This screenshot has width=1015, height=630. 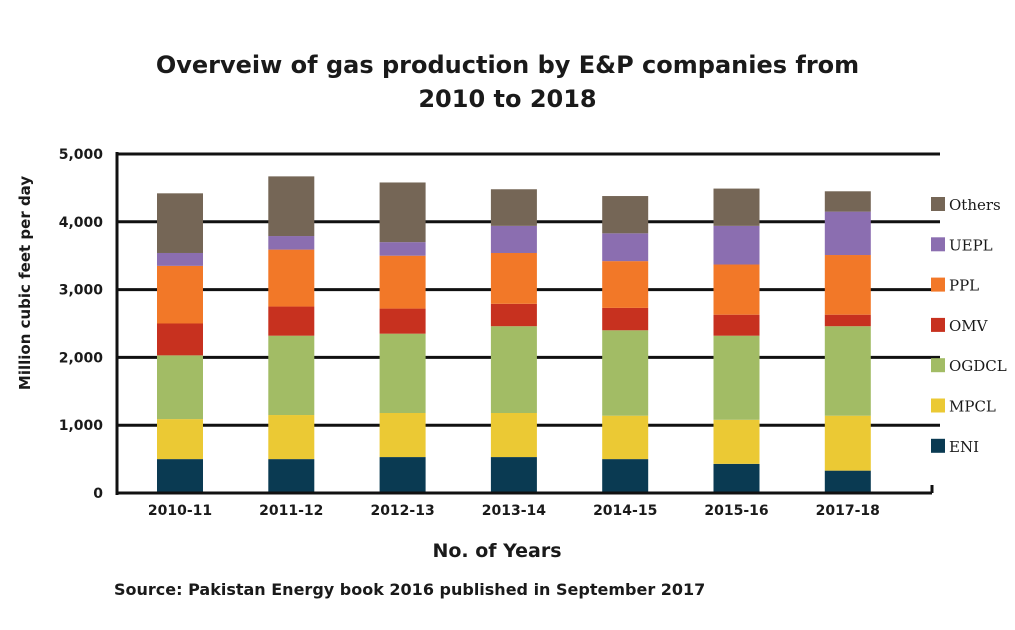 I want to click on x-axis-label: No. of Years, so click(x=496, y=551).